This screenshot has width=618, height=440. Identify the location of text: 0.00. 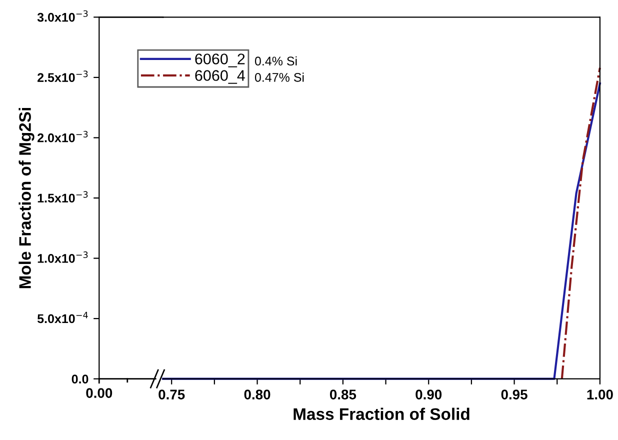
(99, 393).